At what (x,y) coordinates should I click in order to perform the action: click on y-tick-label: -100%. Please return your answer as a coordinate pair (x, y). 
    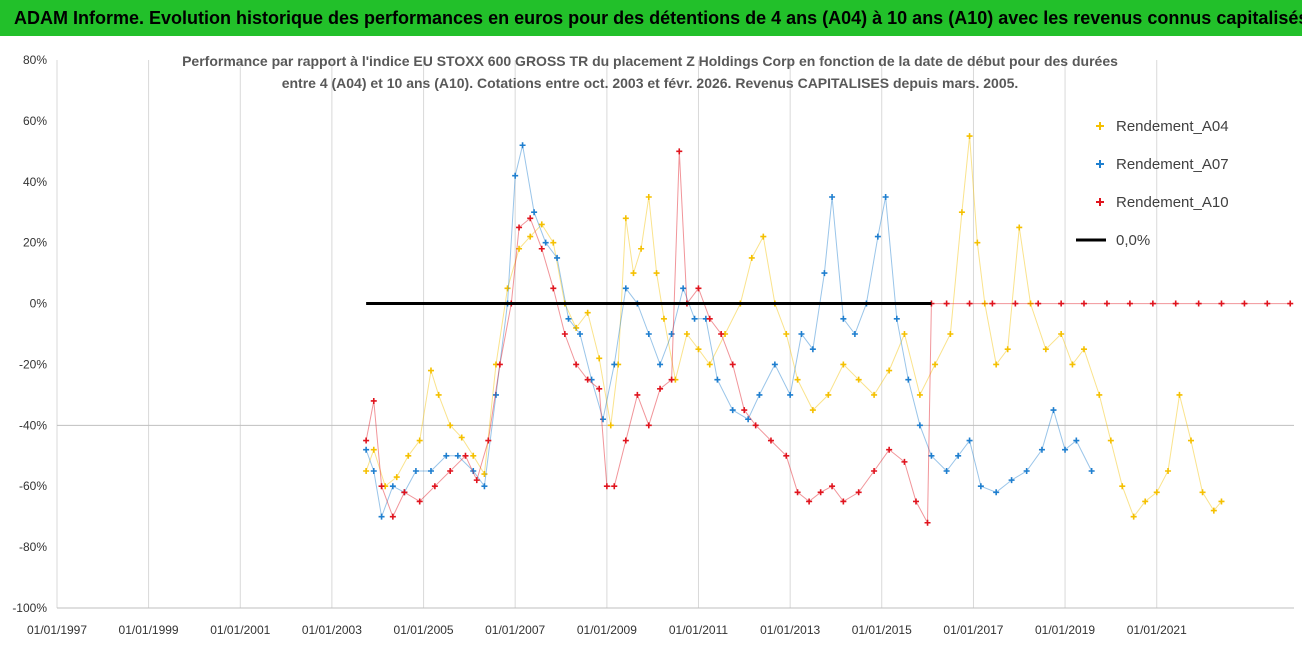
    Looking at the image, I should click on (29, 608).